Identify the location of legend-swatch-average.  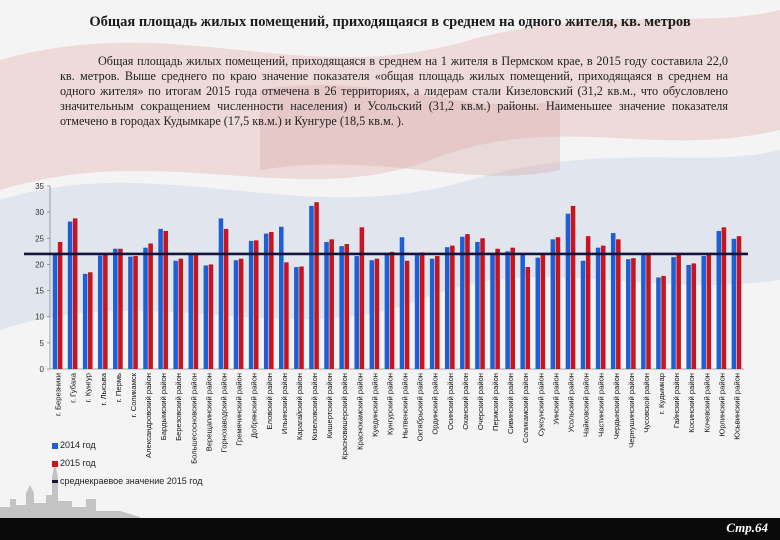
(55, 482).